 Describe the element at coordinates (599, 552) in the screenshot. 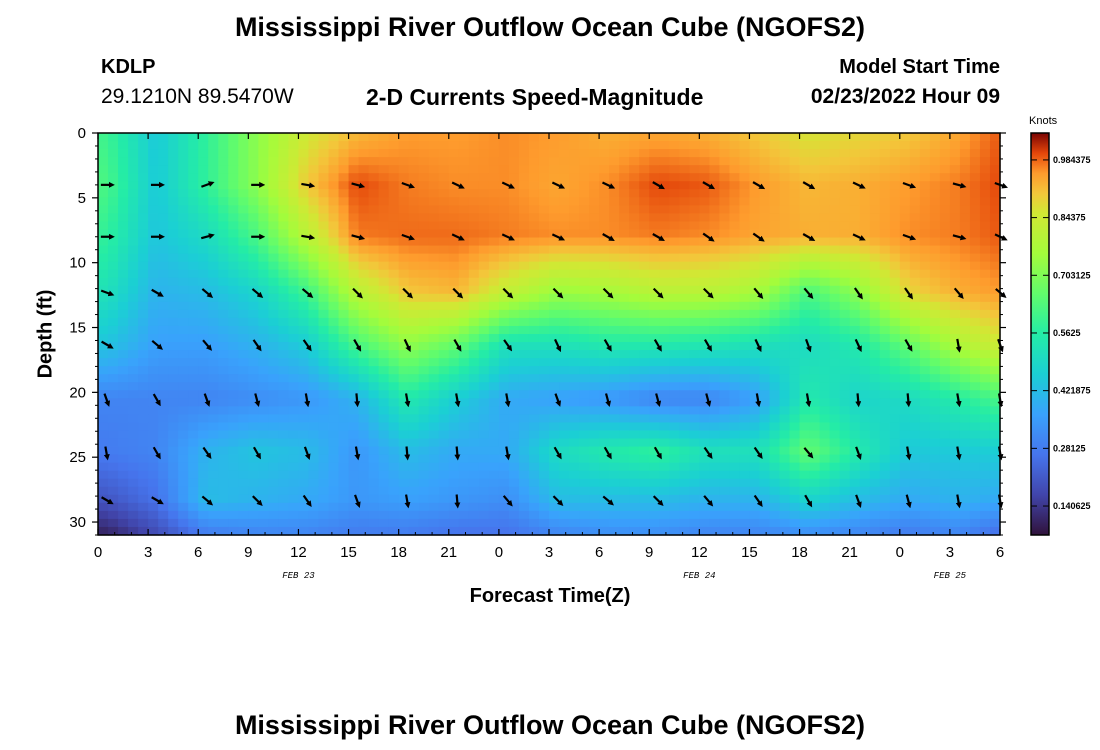

I see `x-tick-label: 6` at that location.